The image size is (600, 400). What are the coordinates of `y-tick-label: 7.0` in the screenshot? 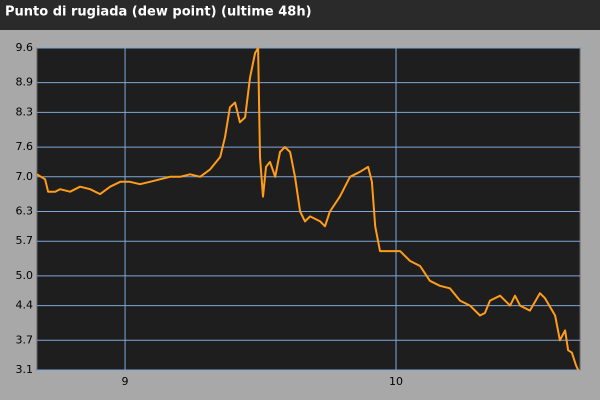 It's located at (25, 176).